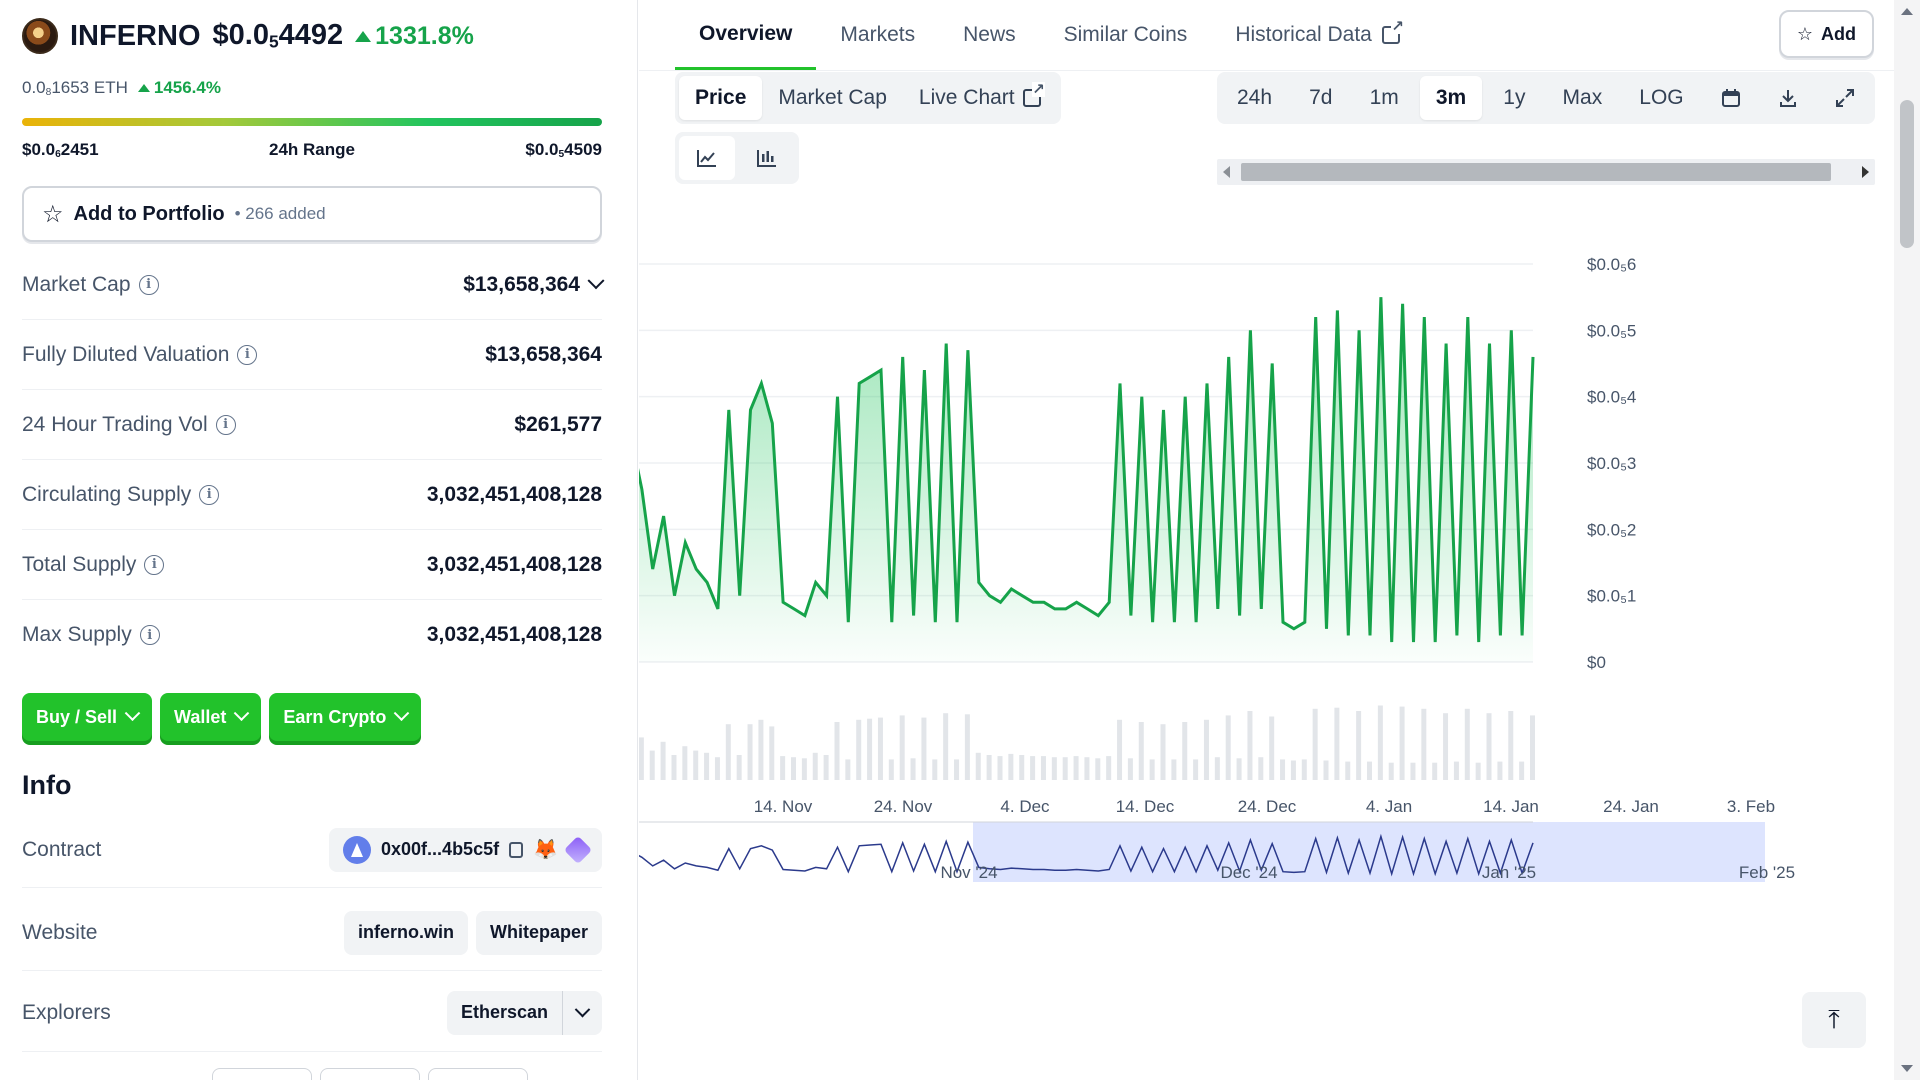  I want to click on candlestick-button, so click(767, 158).